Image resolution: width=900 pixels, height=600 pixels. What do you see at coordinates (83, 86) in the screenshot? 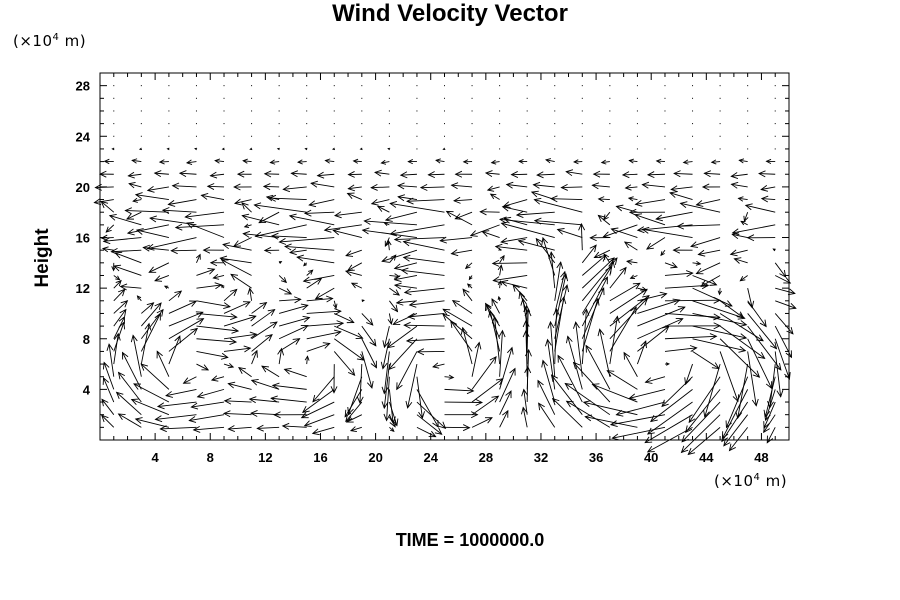
I see `y-tick-label: 28` at bounding box center [83, 86].